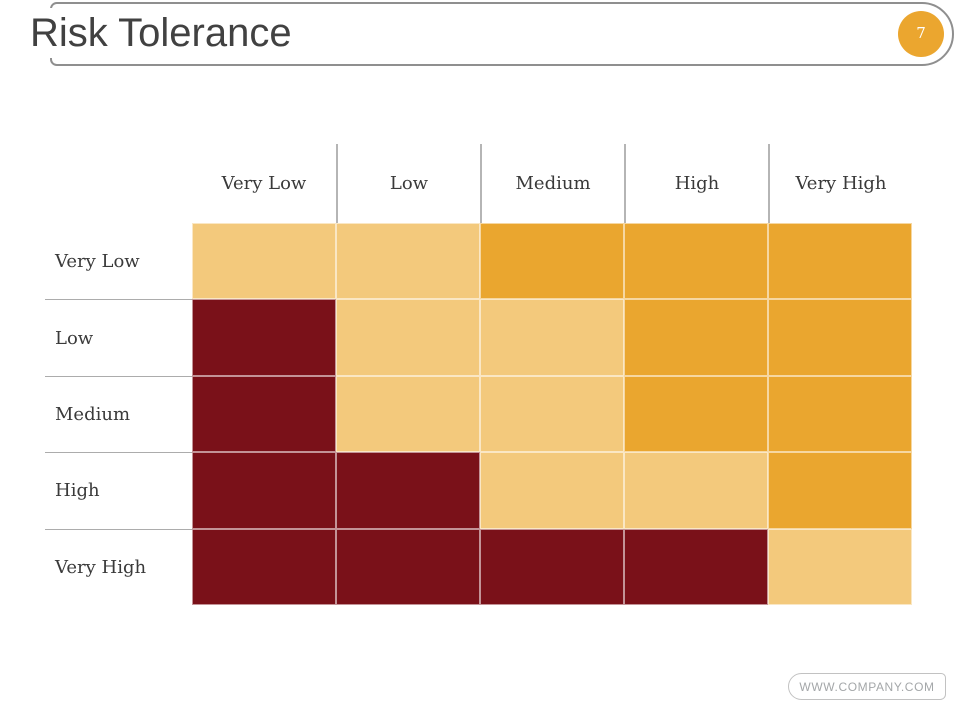 The width and height of the screenshot is (960, 720). Describe the element at coordinates (118, 261) in the screenshot. I see `row-header-very-low: Very Low` at that location.